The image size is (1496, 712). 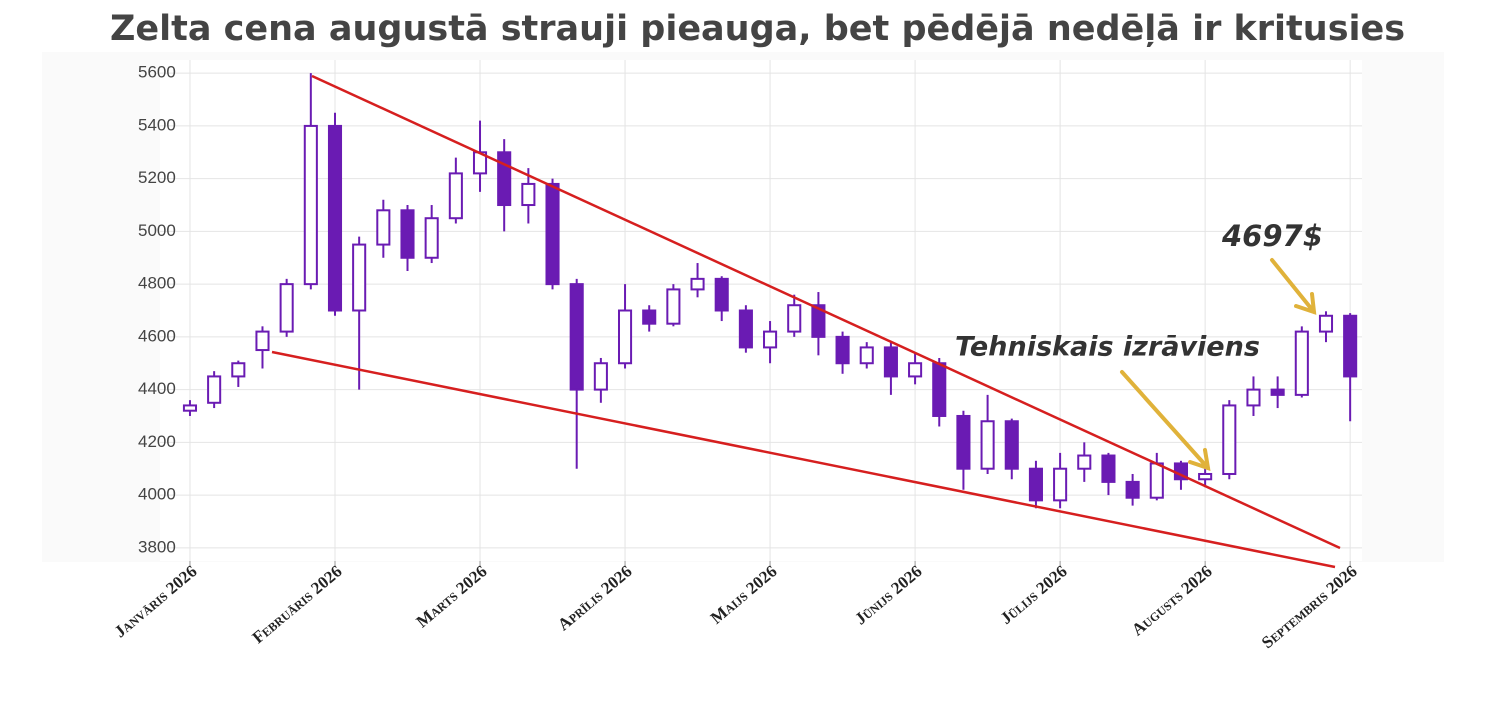 What do you see at coordinates (1218, 364) in the screenshot?
I see `arrows` at bounding box center [1218, 364].